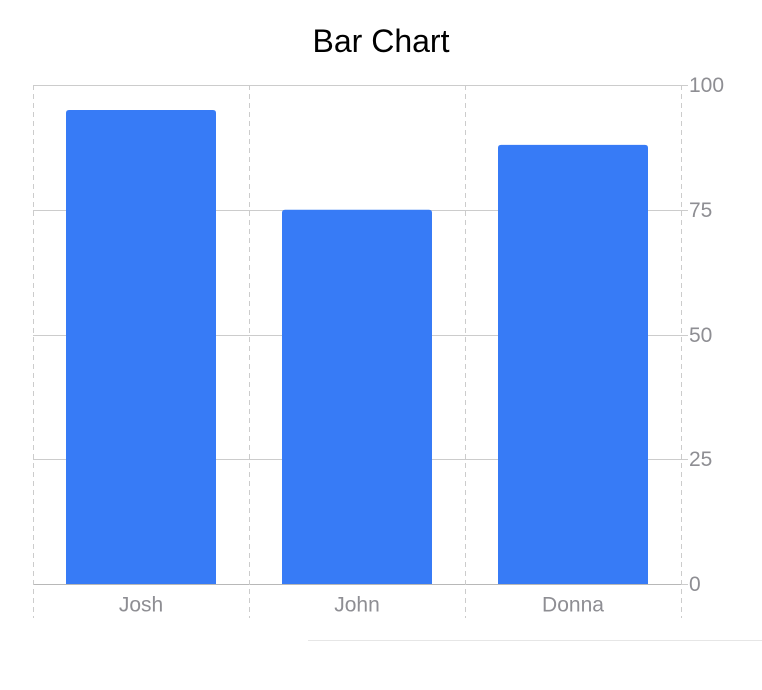  Describe the element at coordinates (141, 346) in the screenshot. I see `bar-josh` at that location.